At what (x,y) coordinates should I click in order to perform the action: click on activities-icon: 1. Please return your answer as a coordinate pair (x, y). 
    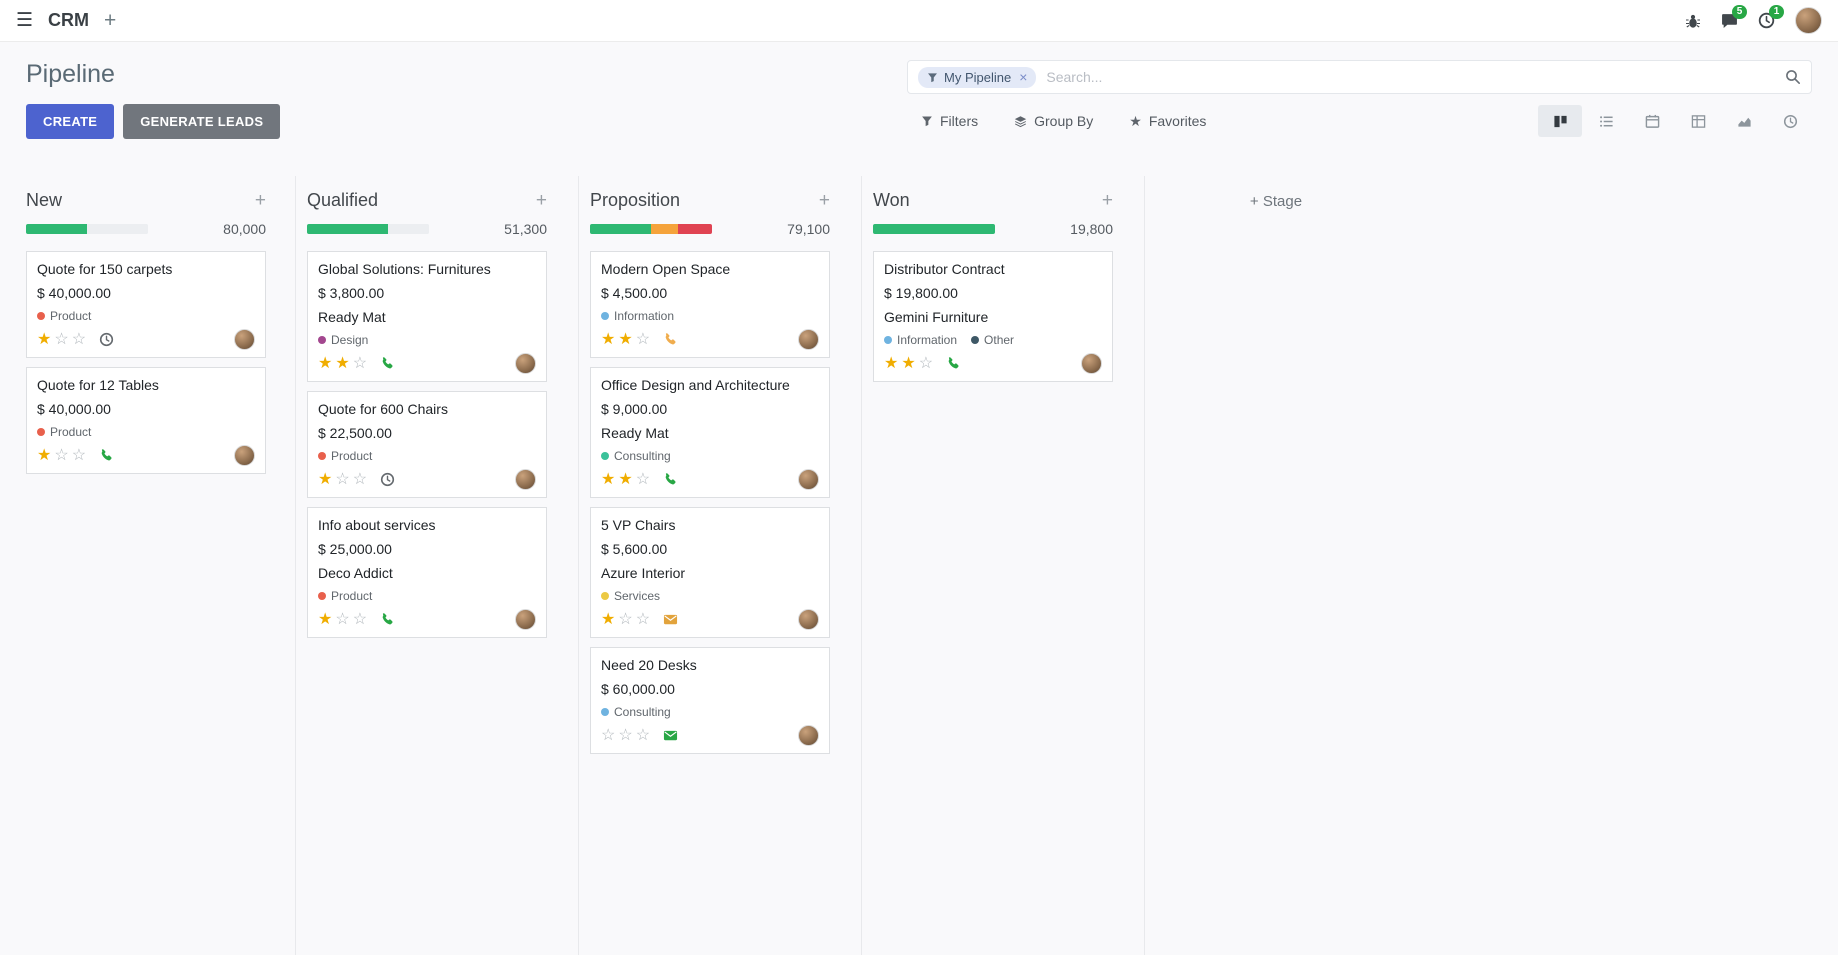
    Looking at the image, I should click on (1771, 17).